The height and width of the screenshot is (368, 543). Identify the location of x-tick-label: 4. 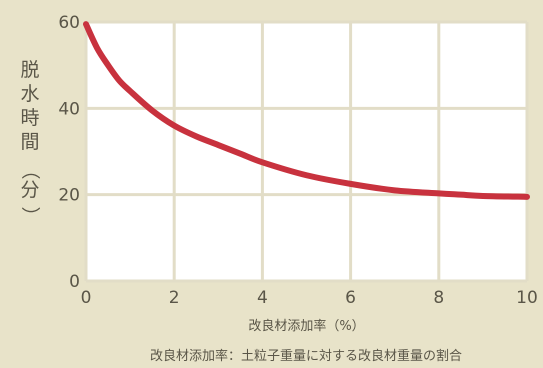
(262, 298).